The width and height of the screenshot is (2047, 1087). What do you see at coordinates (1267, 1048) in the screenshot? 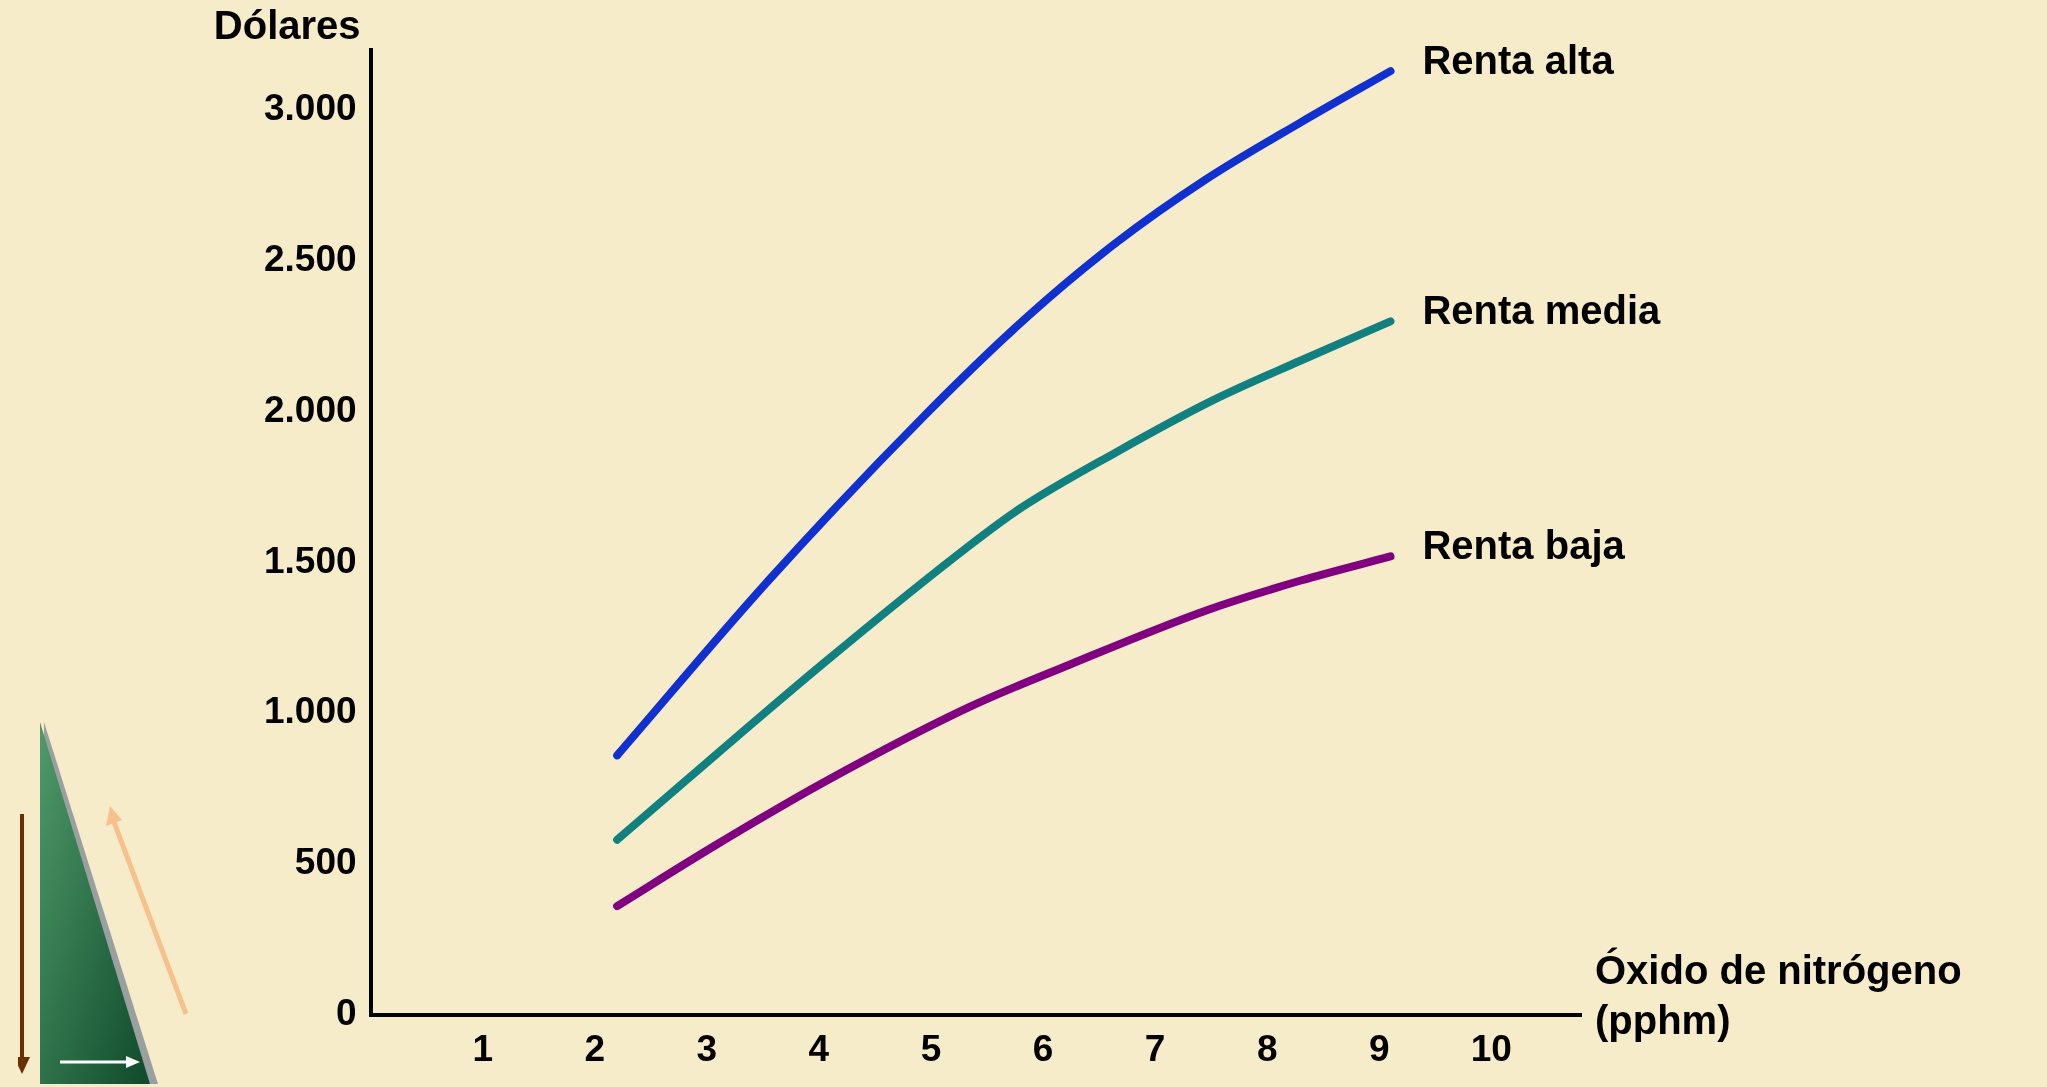
I see `x-tick-label: 8` at bounding box center [1267, 1048].